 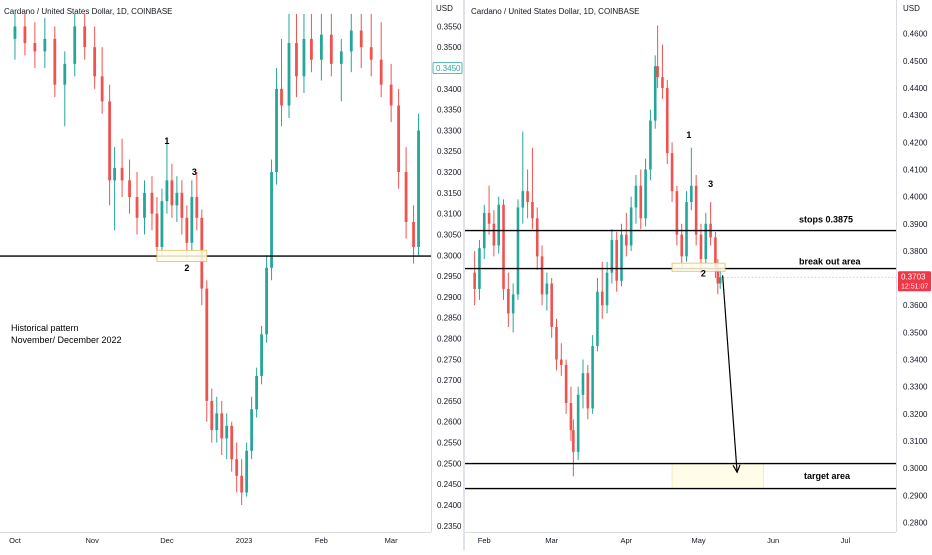 What do you see at coordinates (449, 151) in the screenshot?
I see `price-tick-label: 0.3250` at bounding box center [449, 151].